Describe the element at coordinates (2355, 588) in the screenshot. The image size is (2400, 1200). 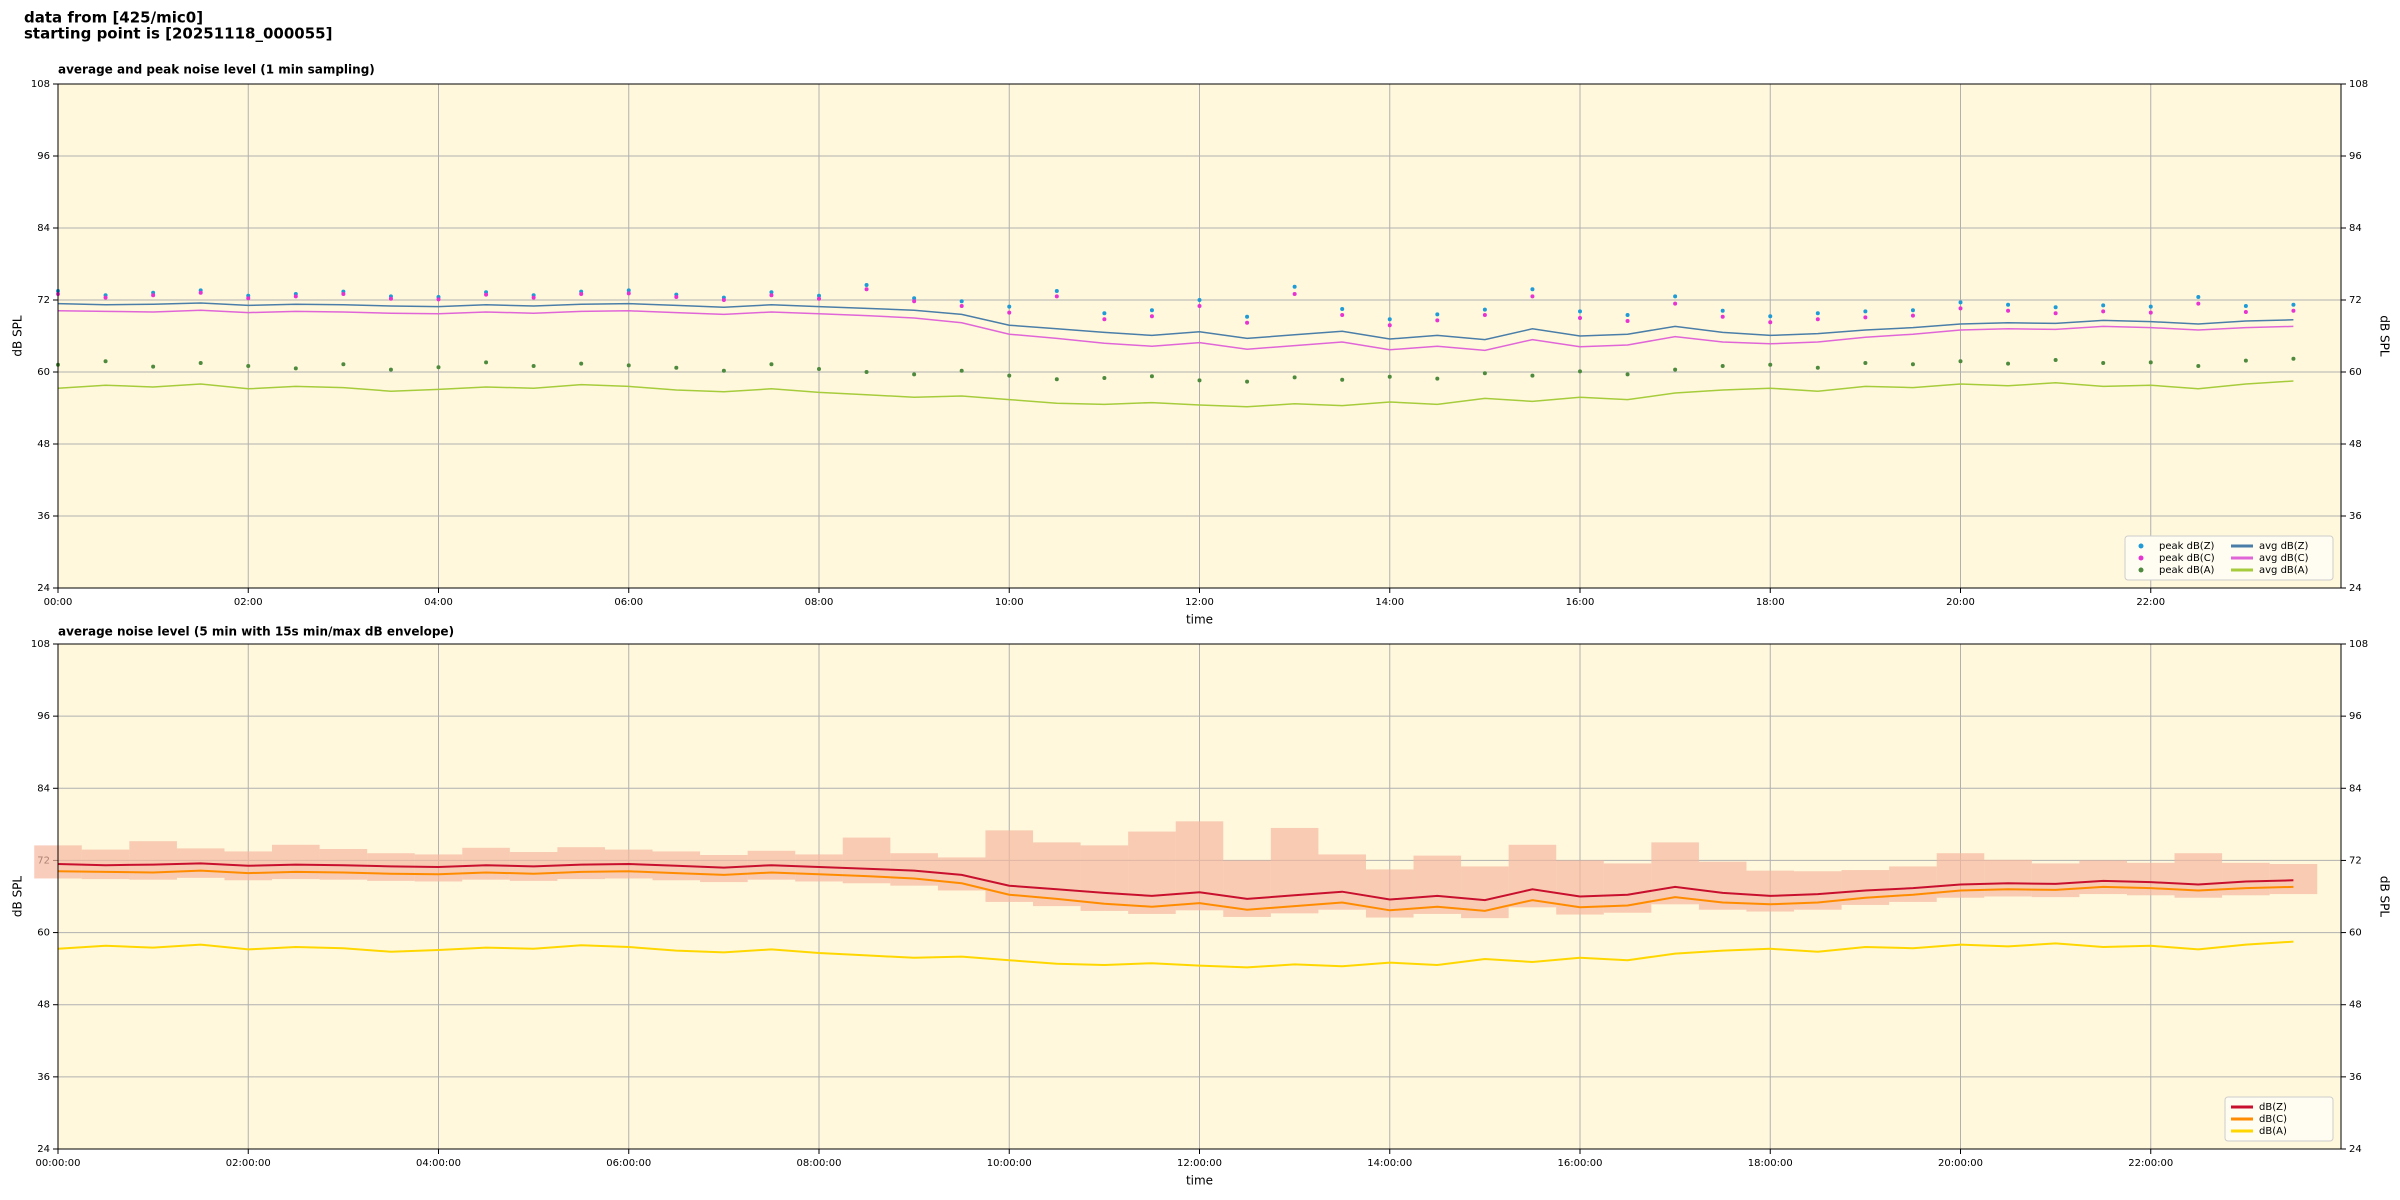
I see `y2-tick-label: 24` at that location.